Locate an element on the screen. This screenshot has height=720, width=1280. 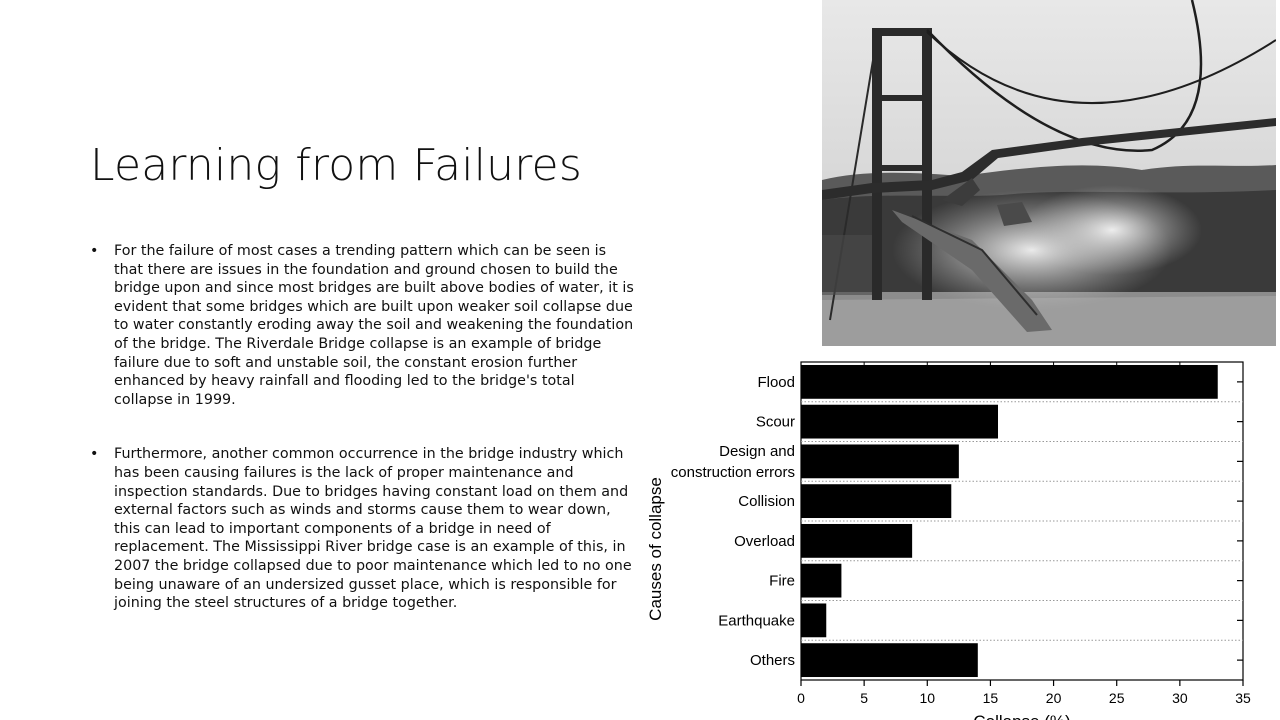
bar-flood is located at coordinates (1009, 381).